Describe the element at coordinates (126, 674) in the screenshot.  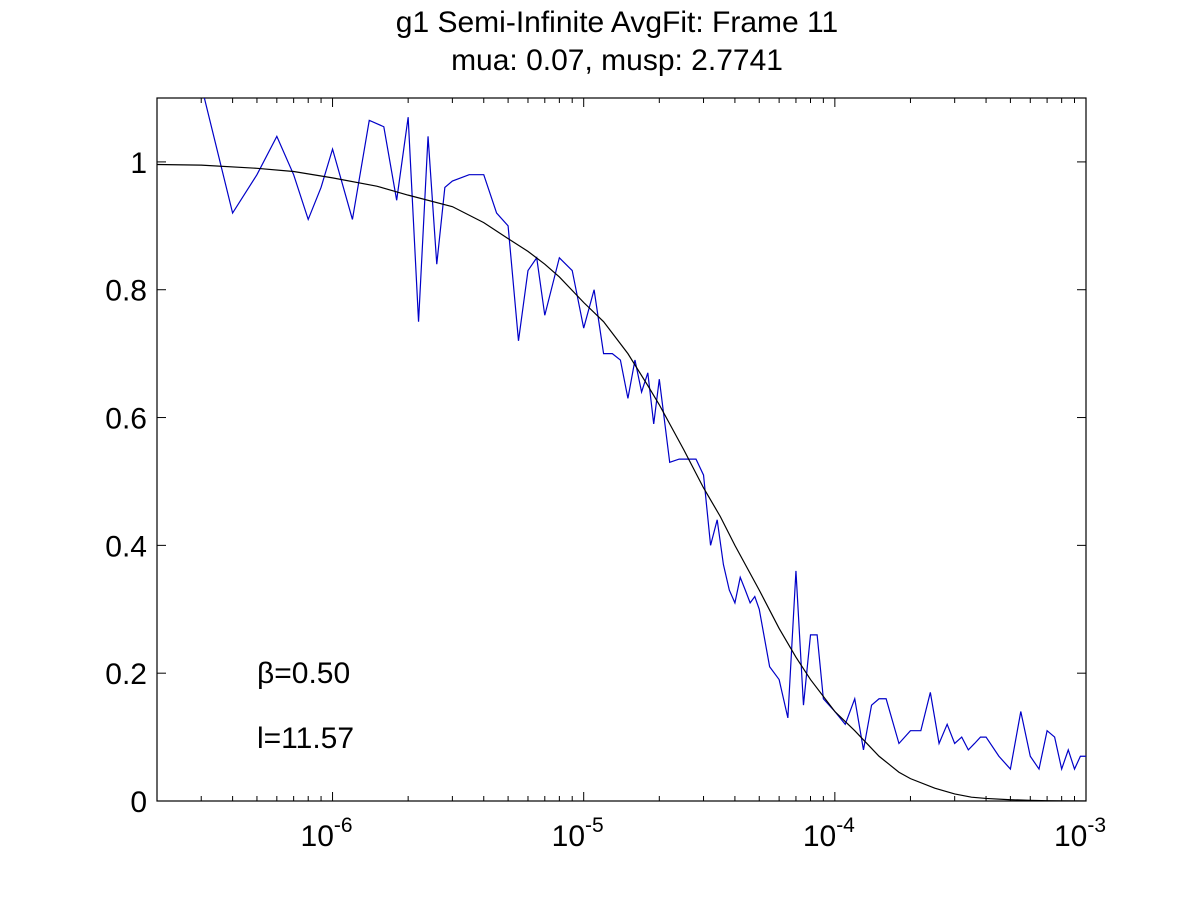
I see `y-tick-label: 0.2` at that location.